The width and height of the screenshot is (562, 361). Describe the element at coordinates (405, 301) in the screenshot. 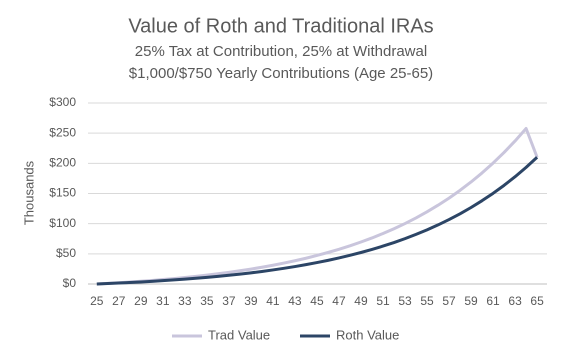

I see `x-tick-label: 53` at that location.